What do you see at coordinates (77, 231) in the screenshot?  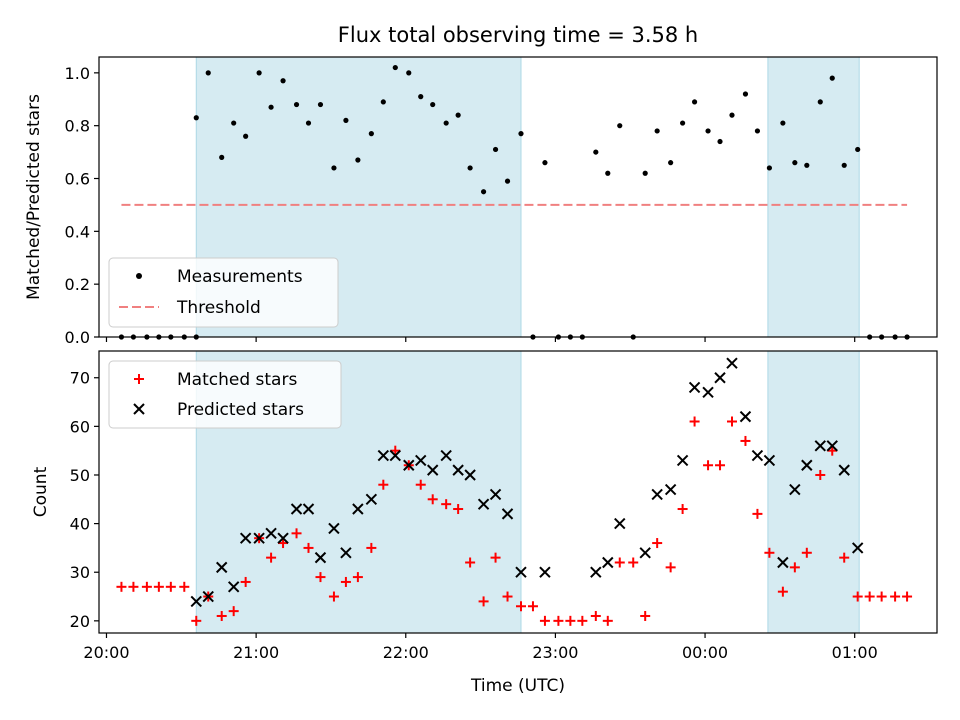 I see `y-tick-label: 0.4` at bounding box center [77, 231].